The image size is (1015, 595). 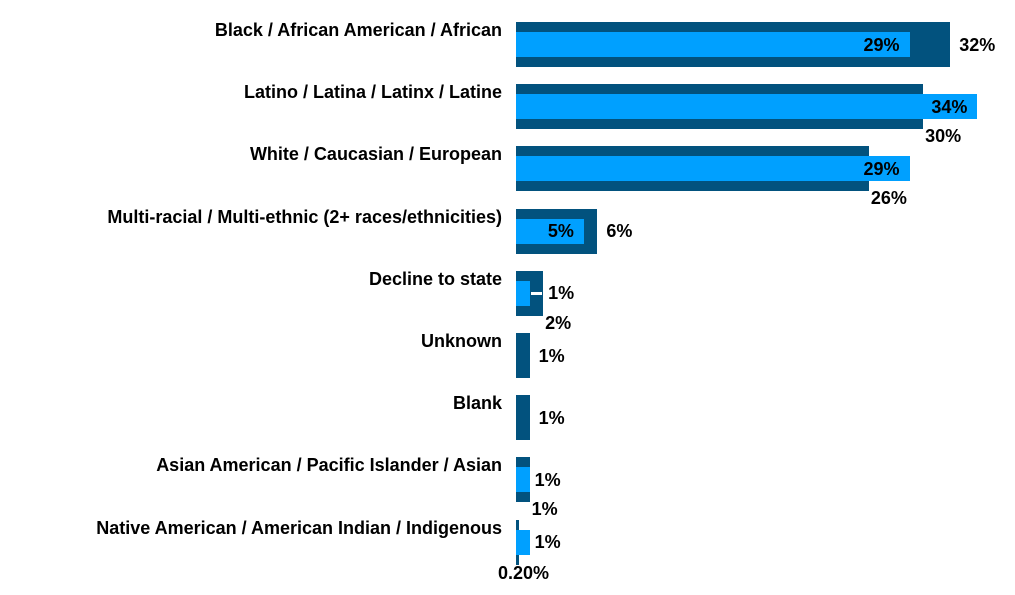 I want to click on category-label: Unknown, so click(x=461, y=341).